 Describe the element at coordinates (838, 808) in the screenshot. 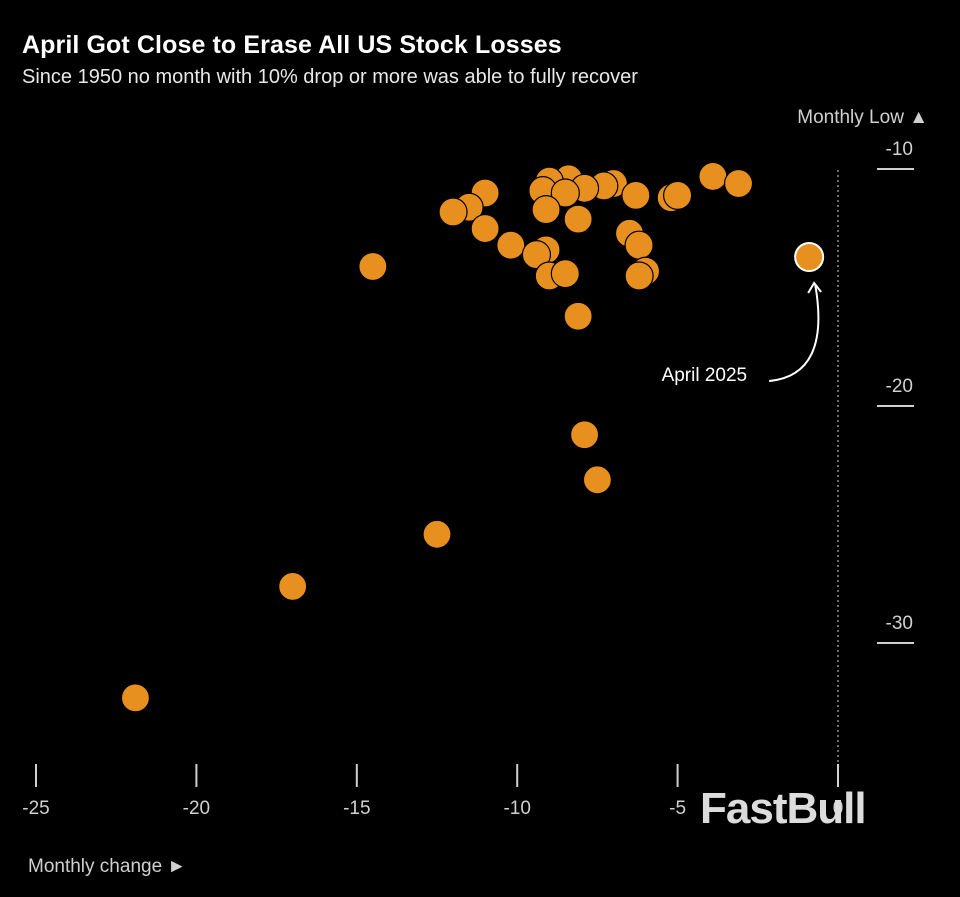

I see `x-tick-label: 0` at that location.